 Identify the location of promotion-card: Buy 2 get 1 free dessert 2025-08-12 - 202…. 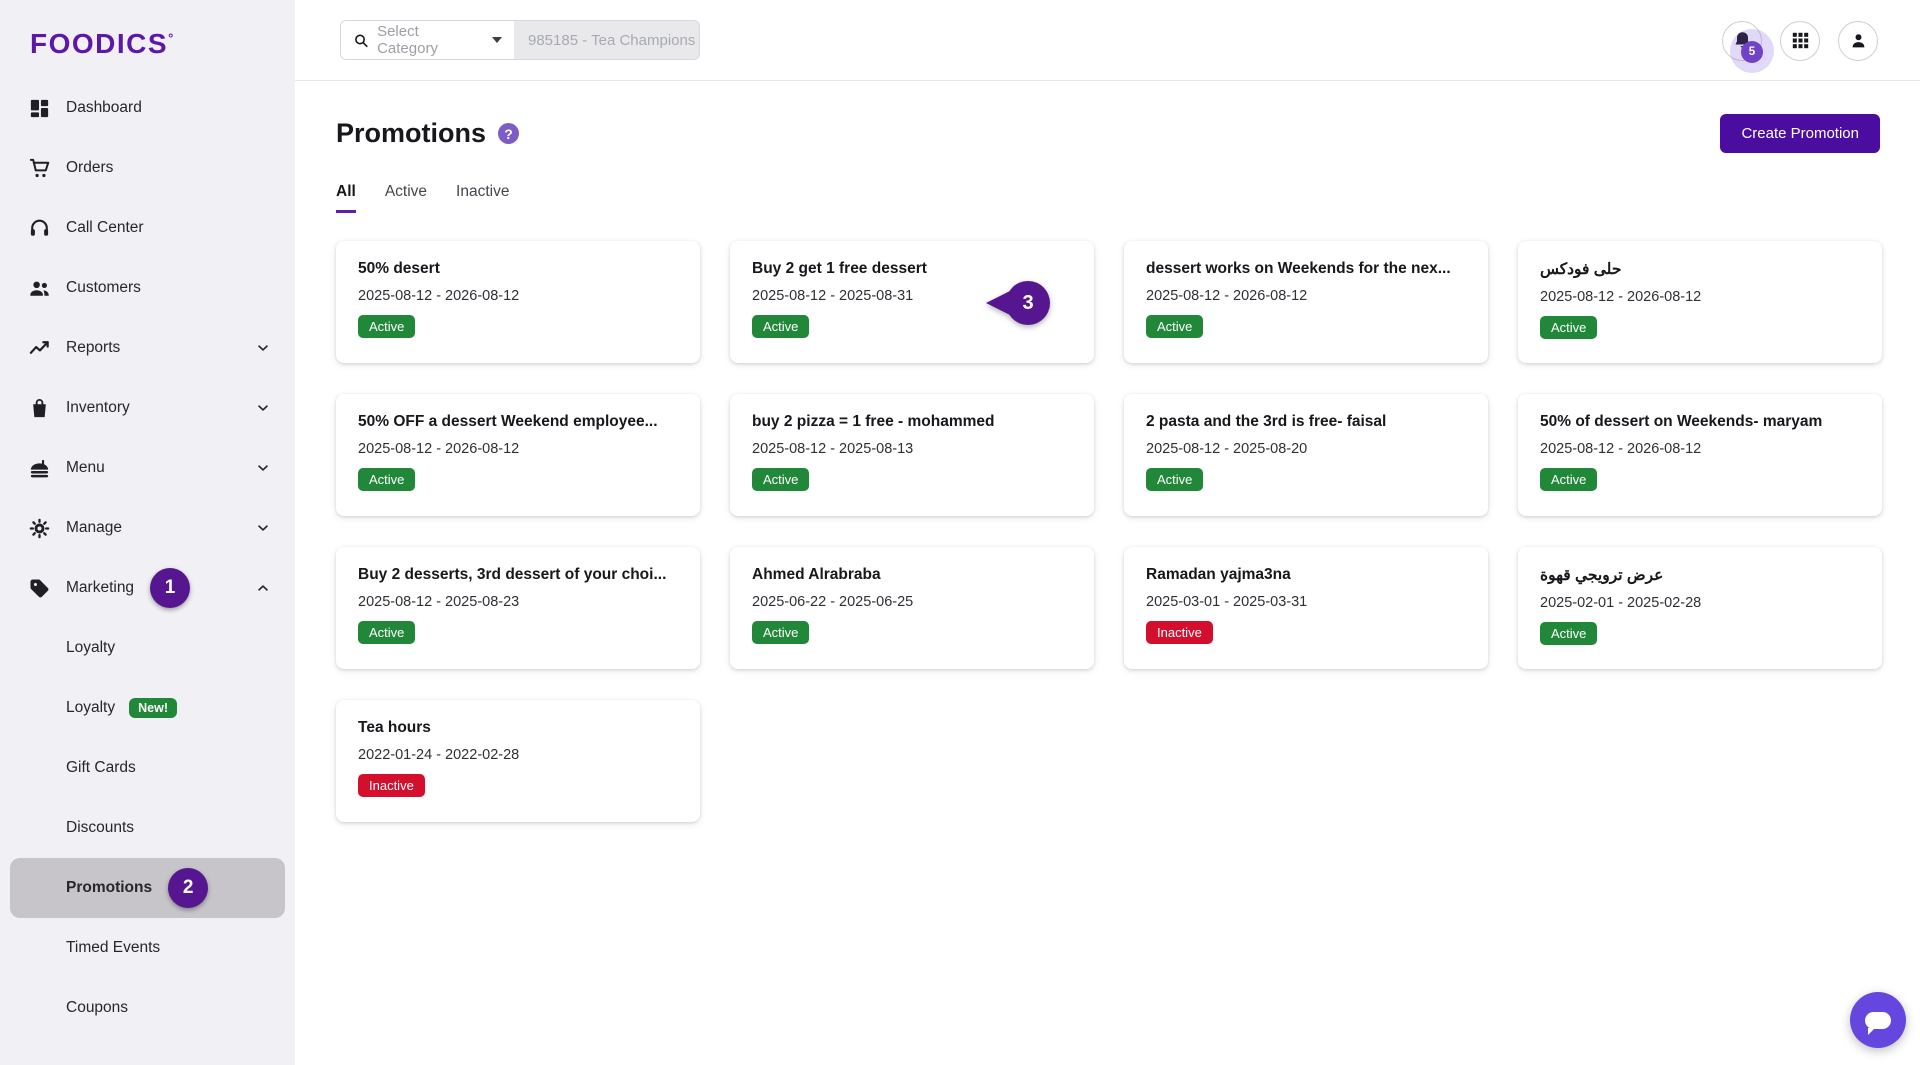
(912, 302).